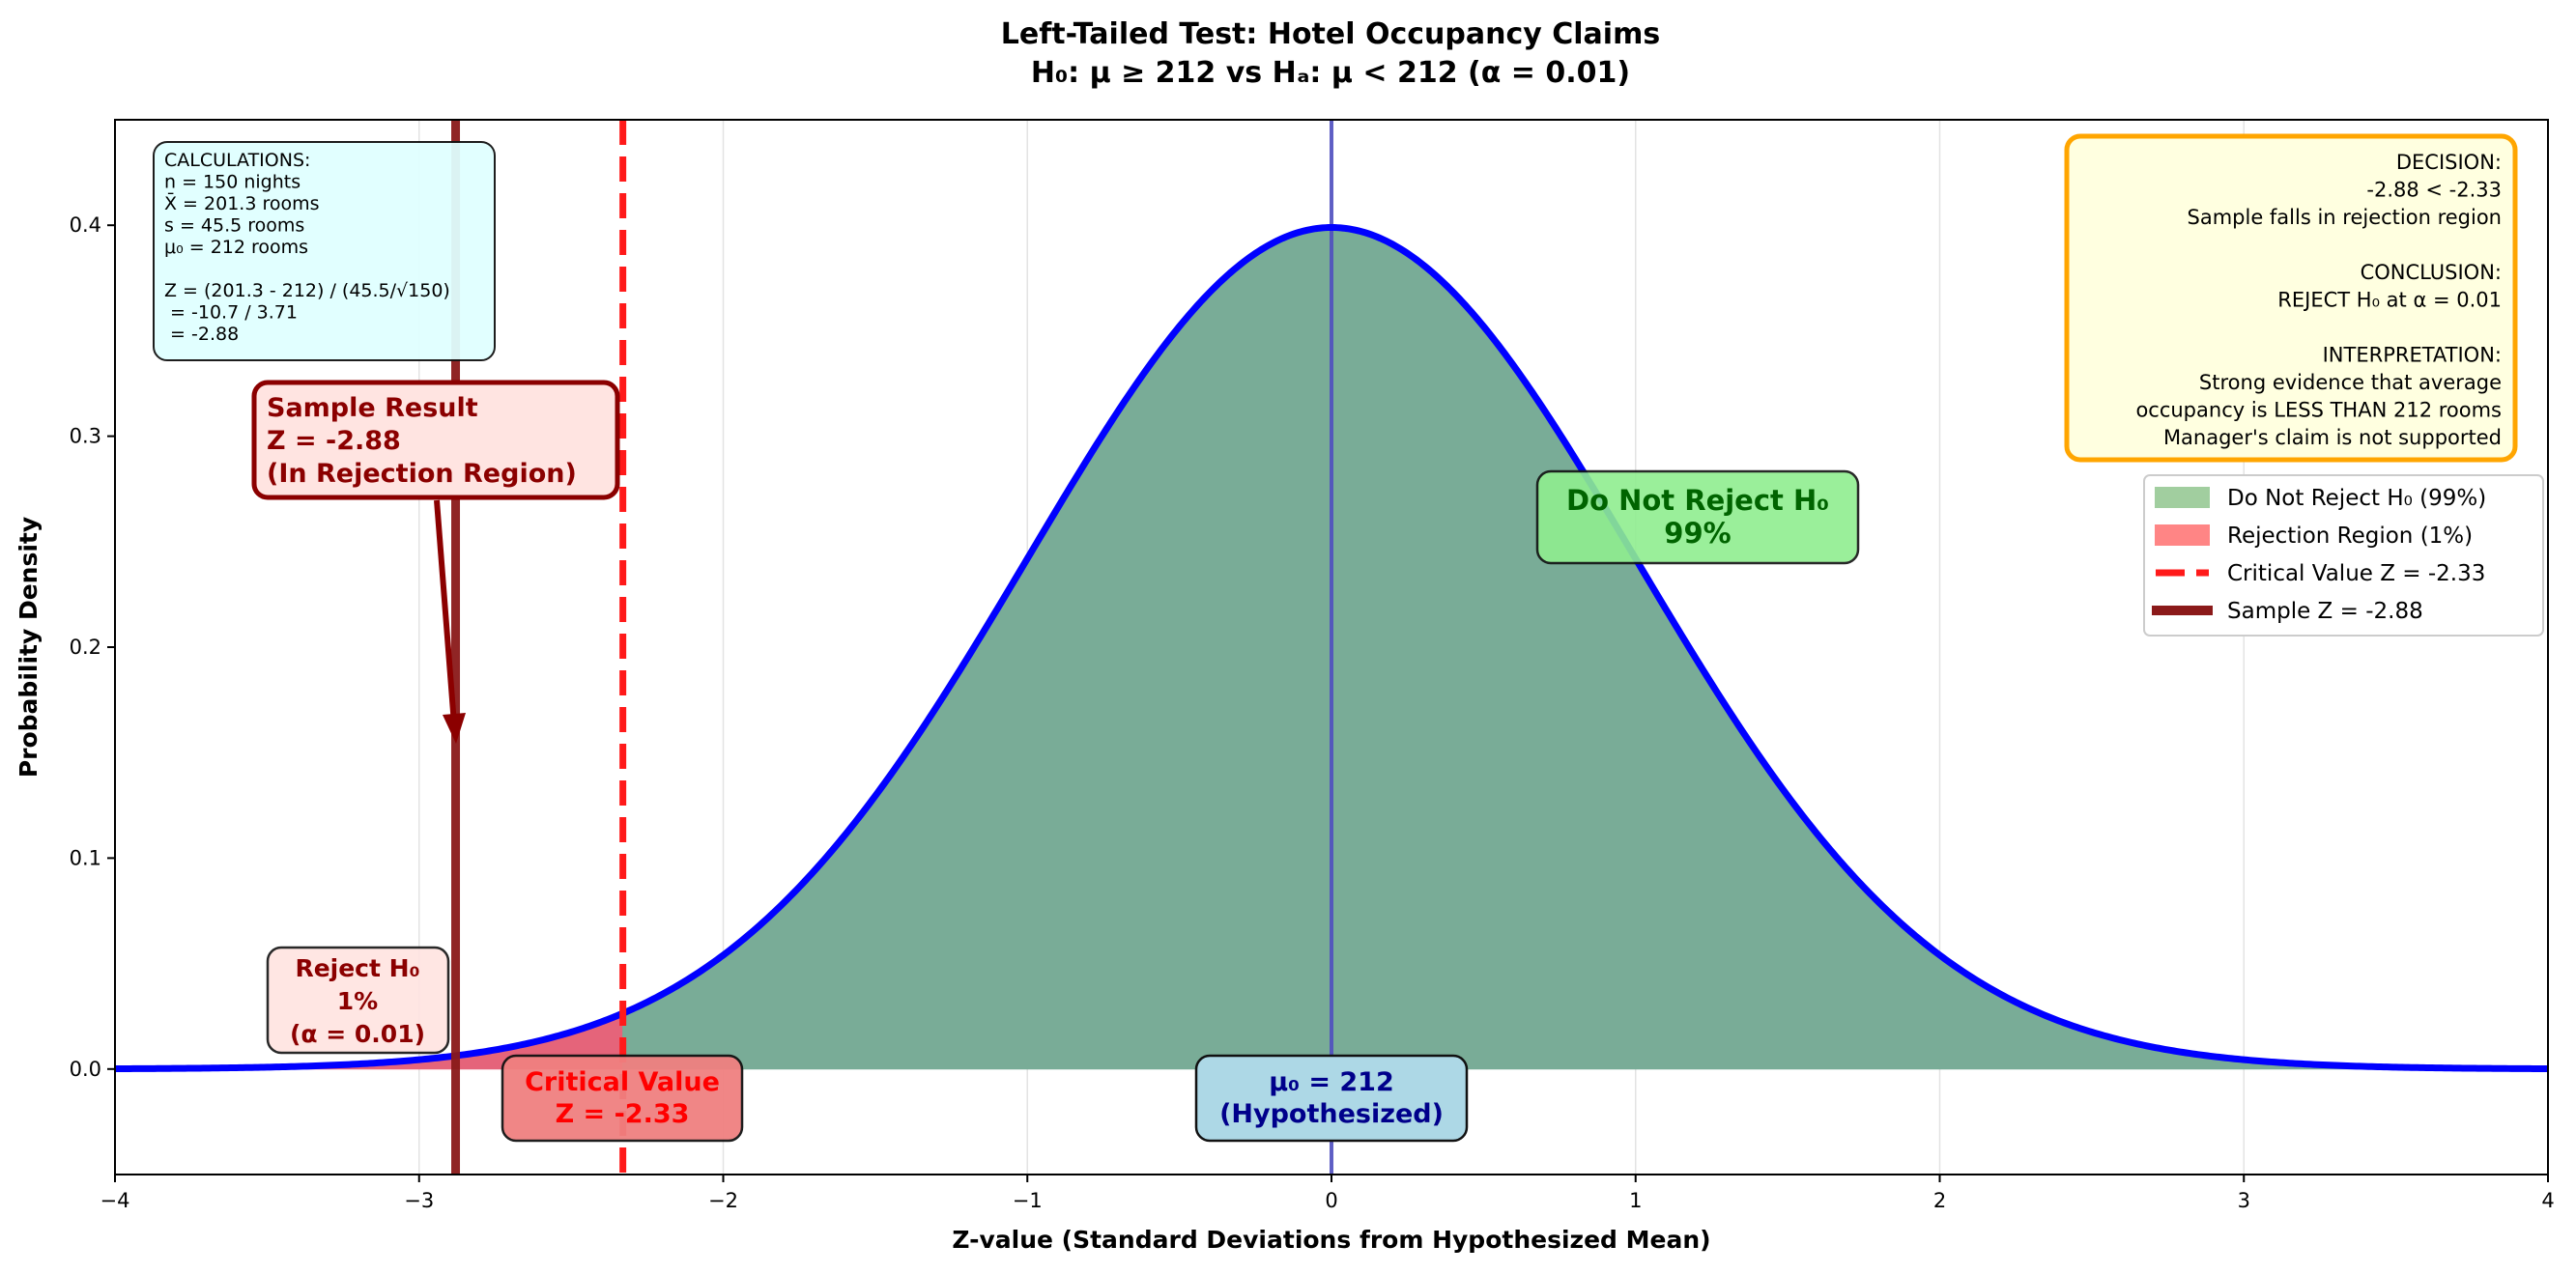  Describe the element at coordinates (2356, 498) in the screenshot. I see `legend-label: Do Not Reject H₀ (99%)` at that location.